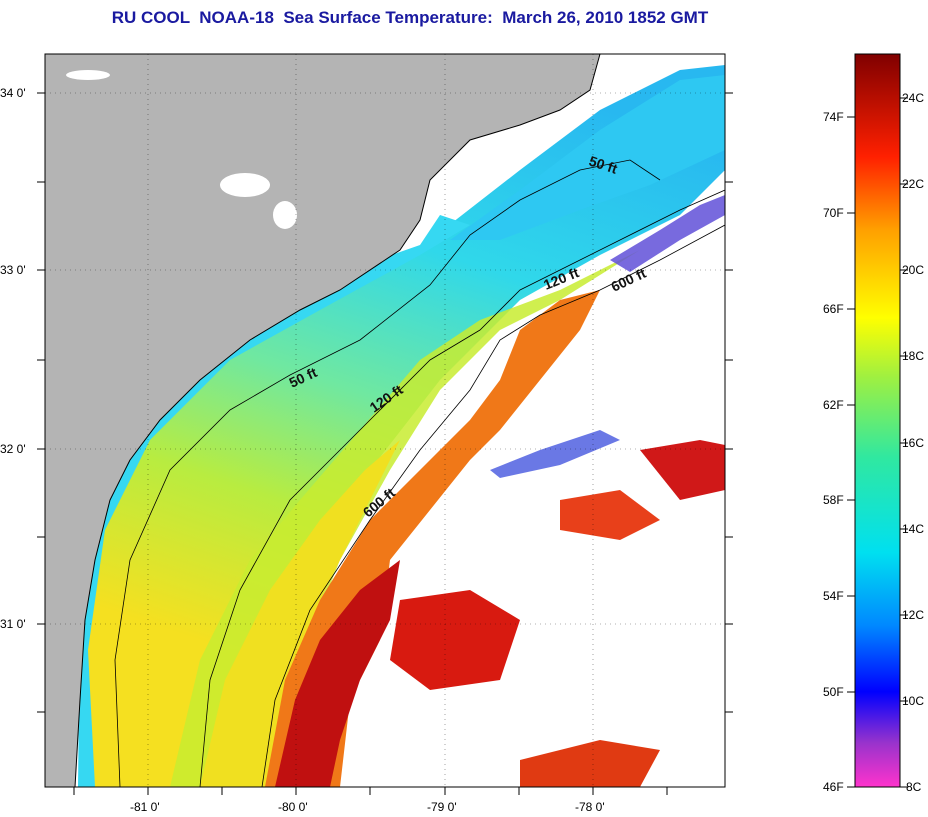 The height and width of the screenshot is (817, 928). What do you see at coordinates (913, 356) in the screenshot?
I see `colorbar-c-18: 18C` at bounding box center [913, 356].